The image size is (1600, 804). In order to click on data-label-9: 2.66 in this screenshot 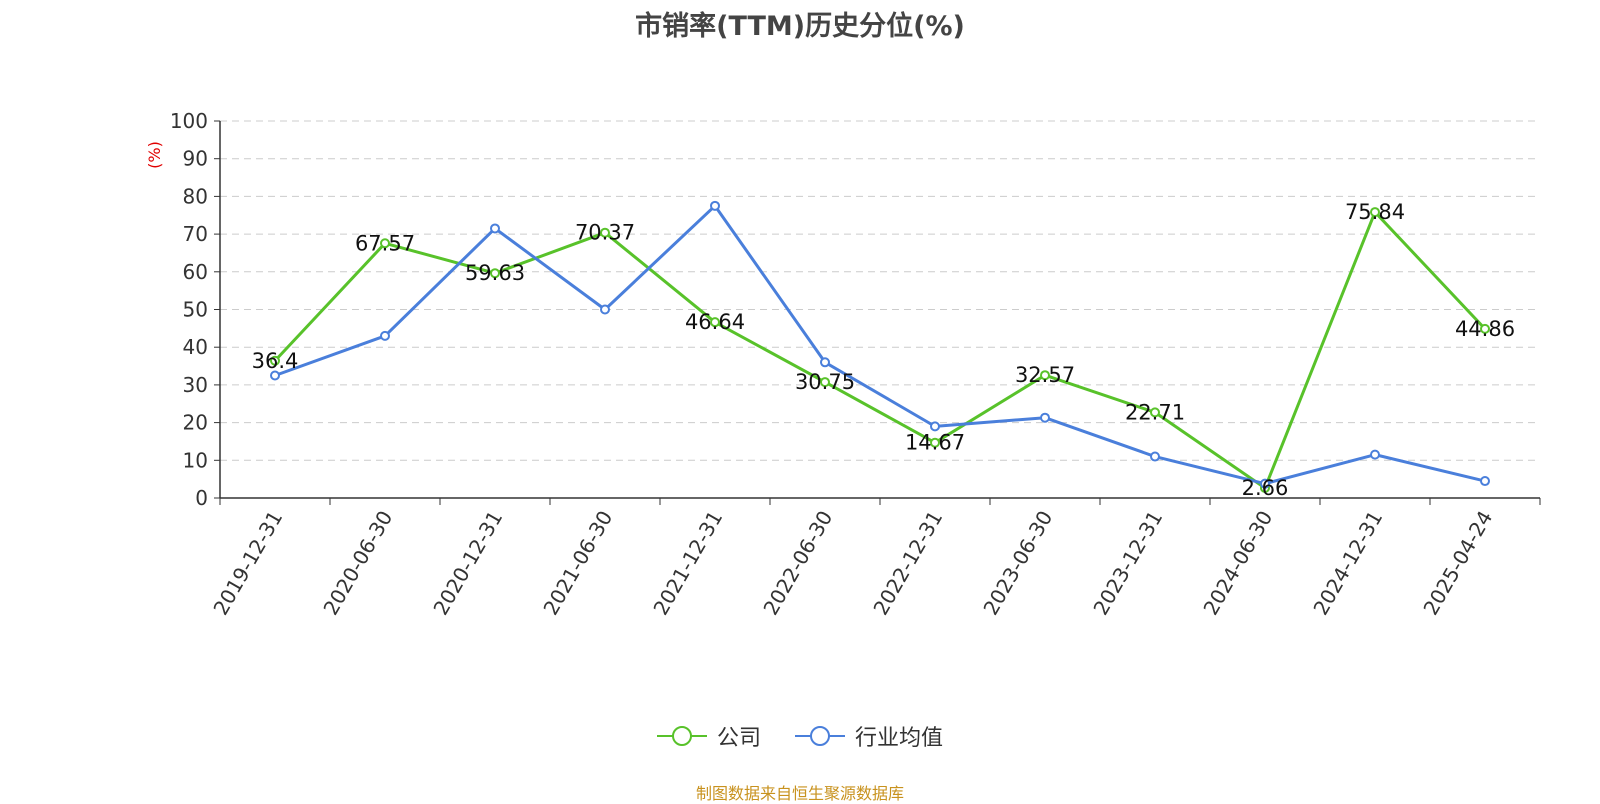, I will do `click(1265, 488)`.